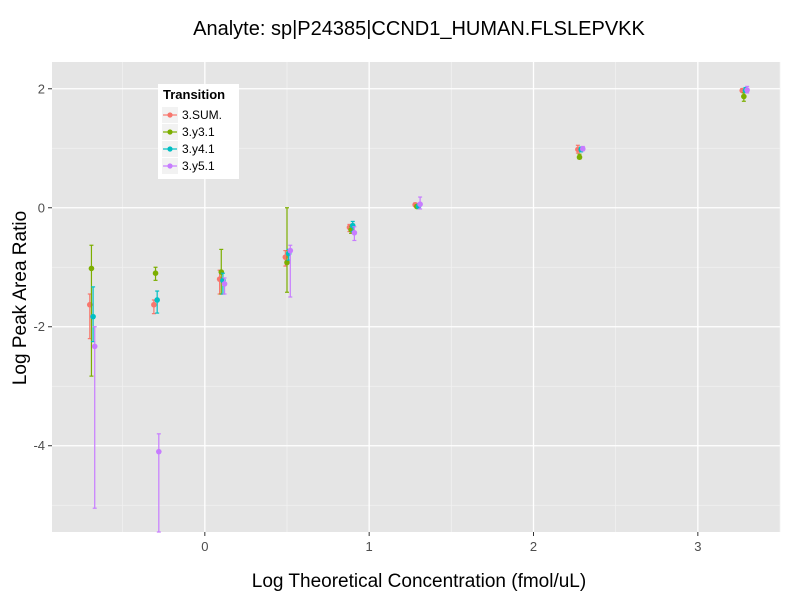 The image size is (800, 600). Describe the element at coordinates (419, 29) in the screenshot. I see `chart-title: Analyte: sp|P24385|CCND1_HUMAN.FLSLEPVKK` at that location.